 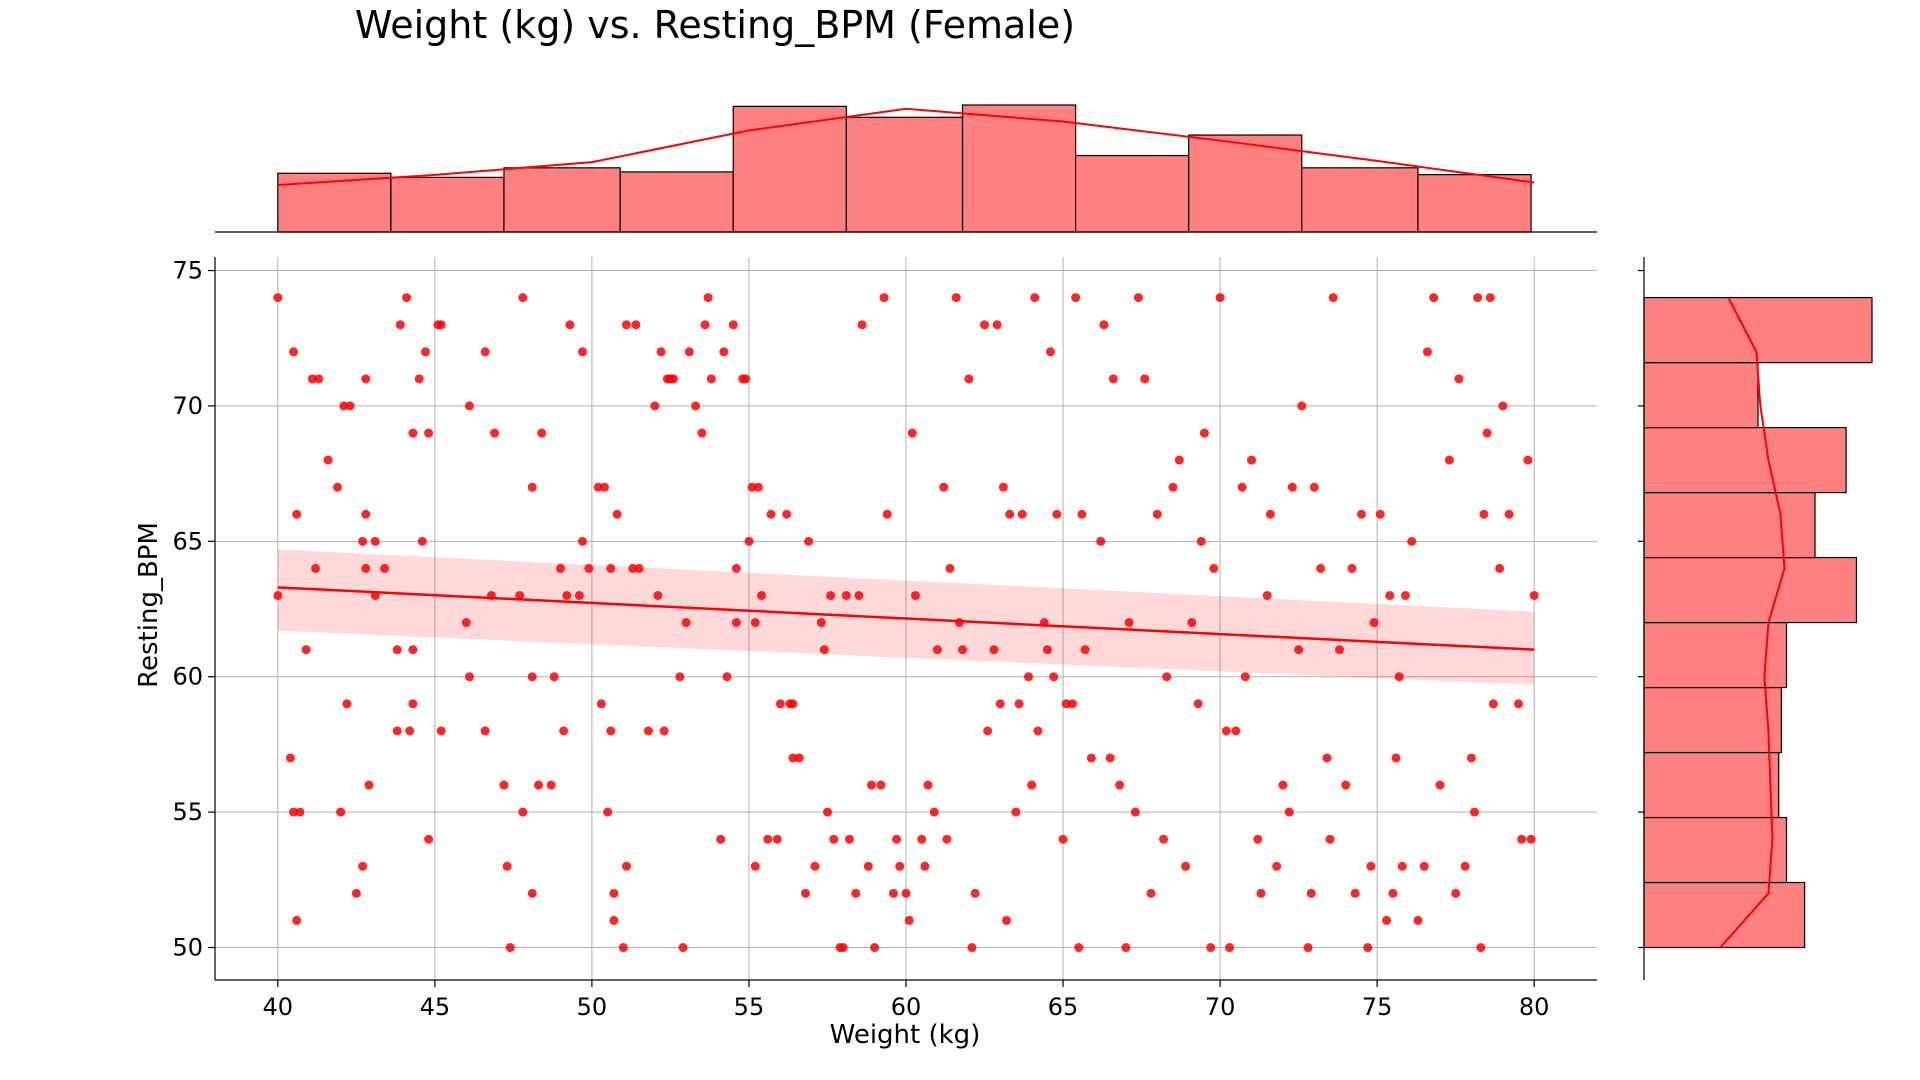 I want to click on y-tick-label: 75, so click(x=187, y=271).